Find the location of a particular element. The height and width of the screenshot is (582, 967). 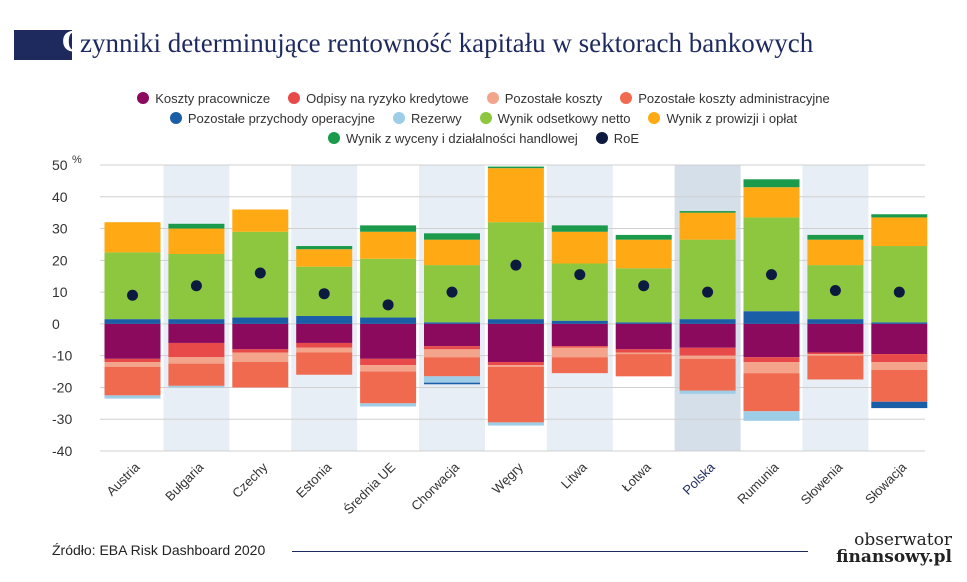

legend-item-wynik-wyceny: Wynik z wyceny i działalności handlowej is located at coordinates (452, 138).